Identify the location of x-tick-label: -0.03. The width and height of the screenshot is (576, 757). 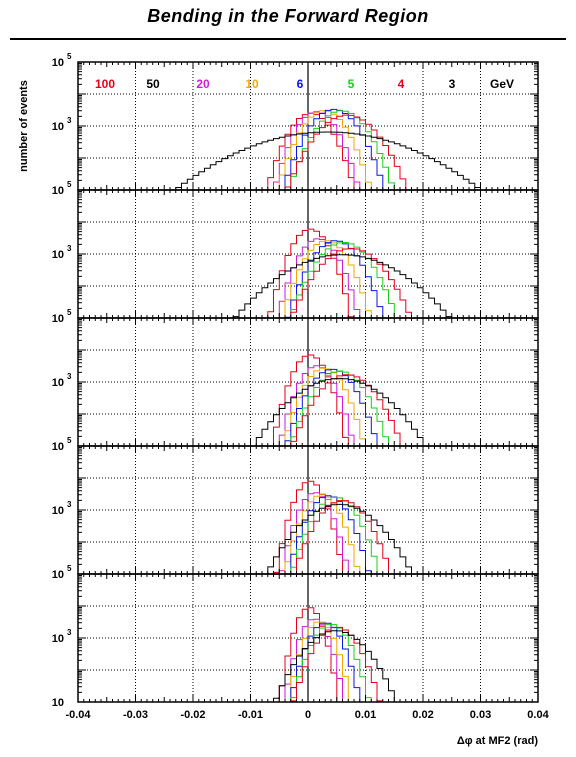
(135, 715).